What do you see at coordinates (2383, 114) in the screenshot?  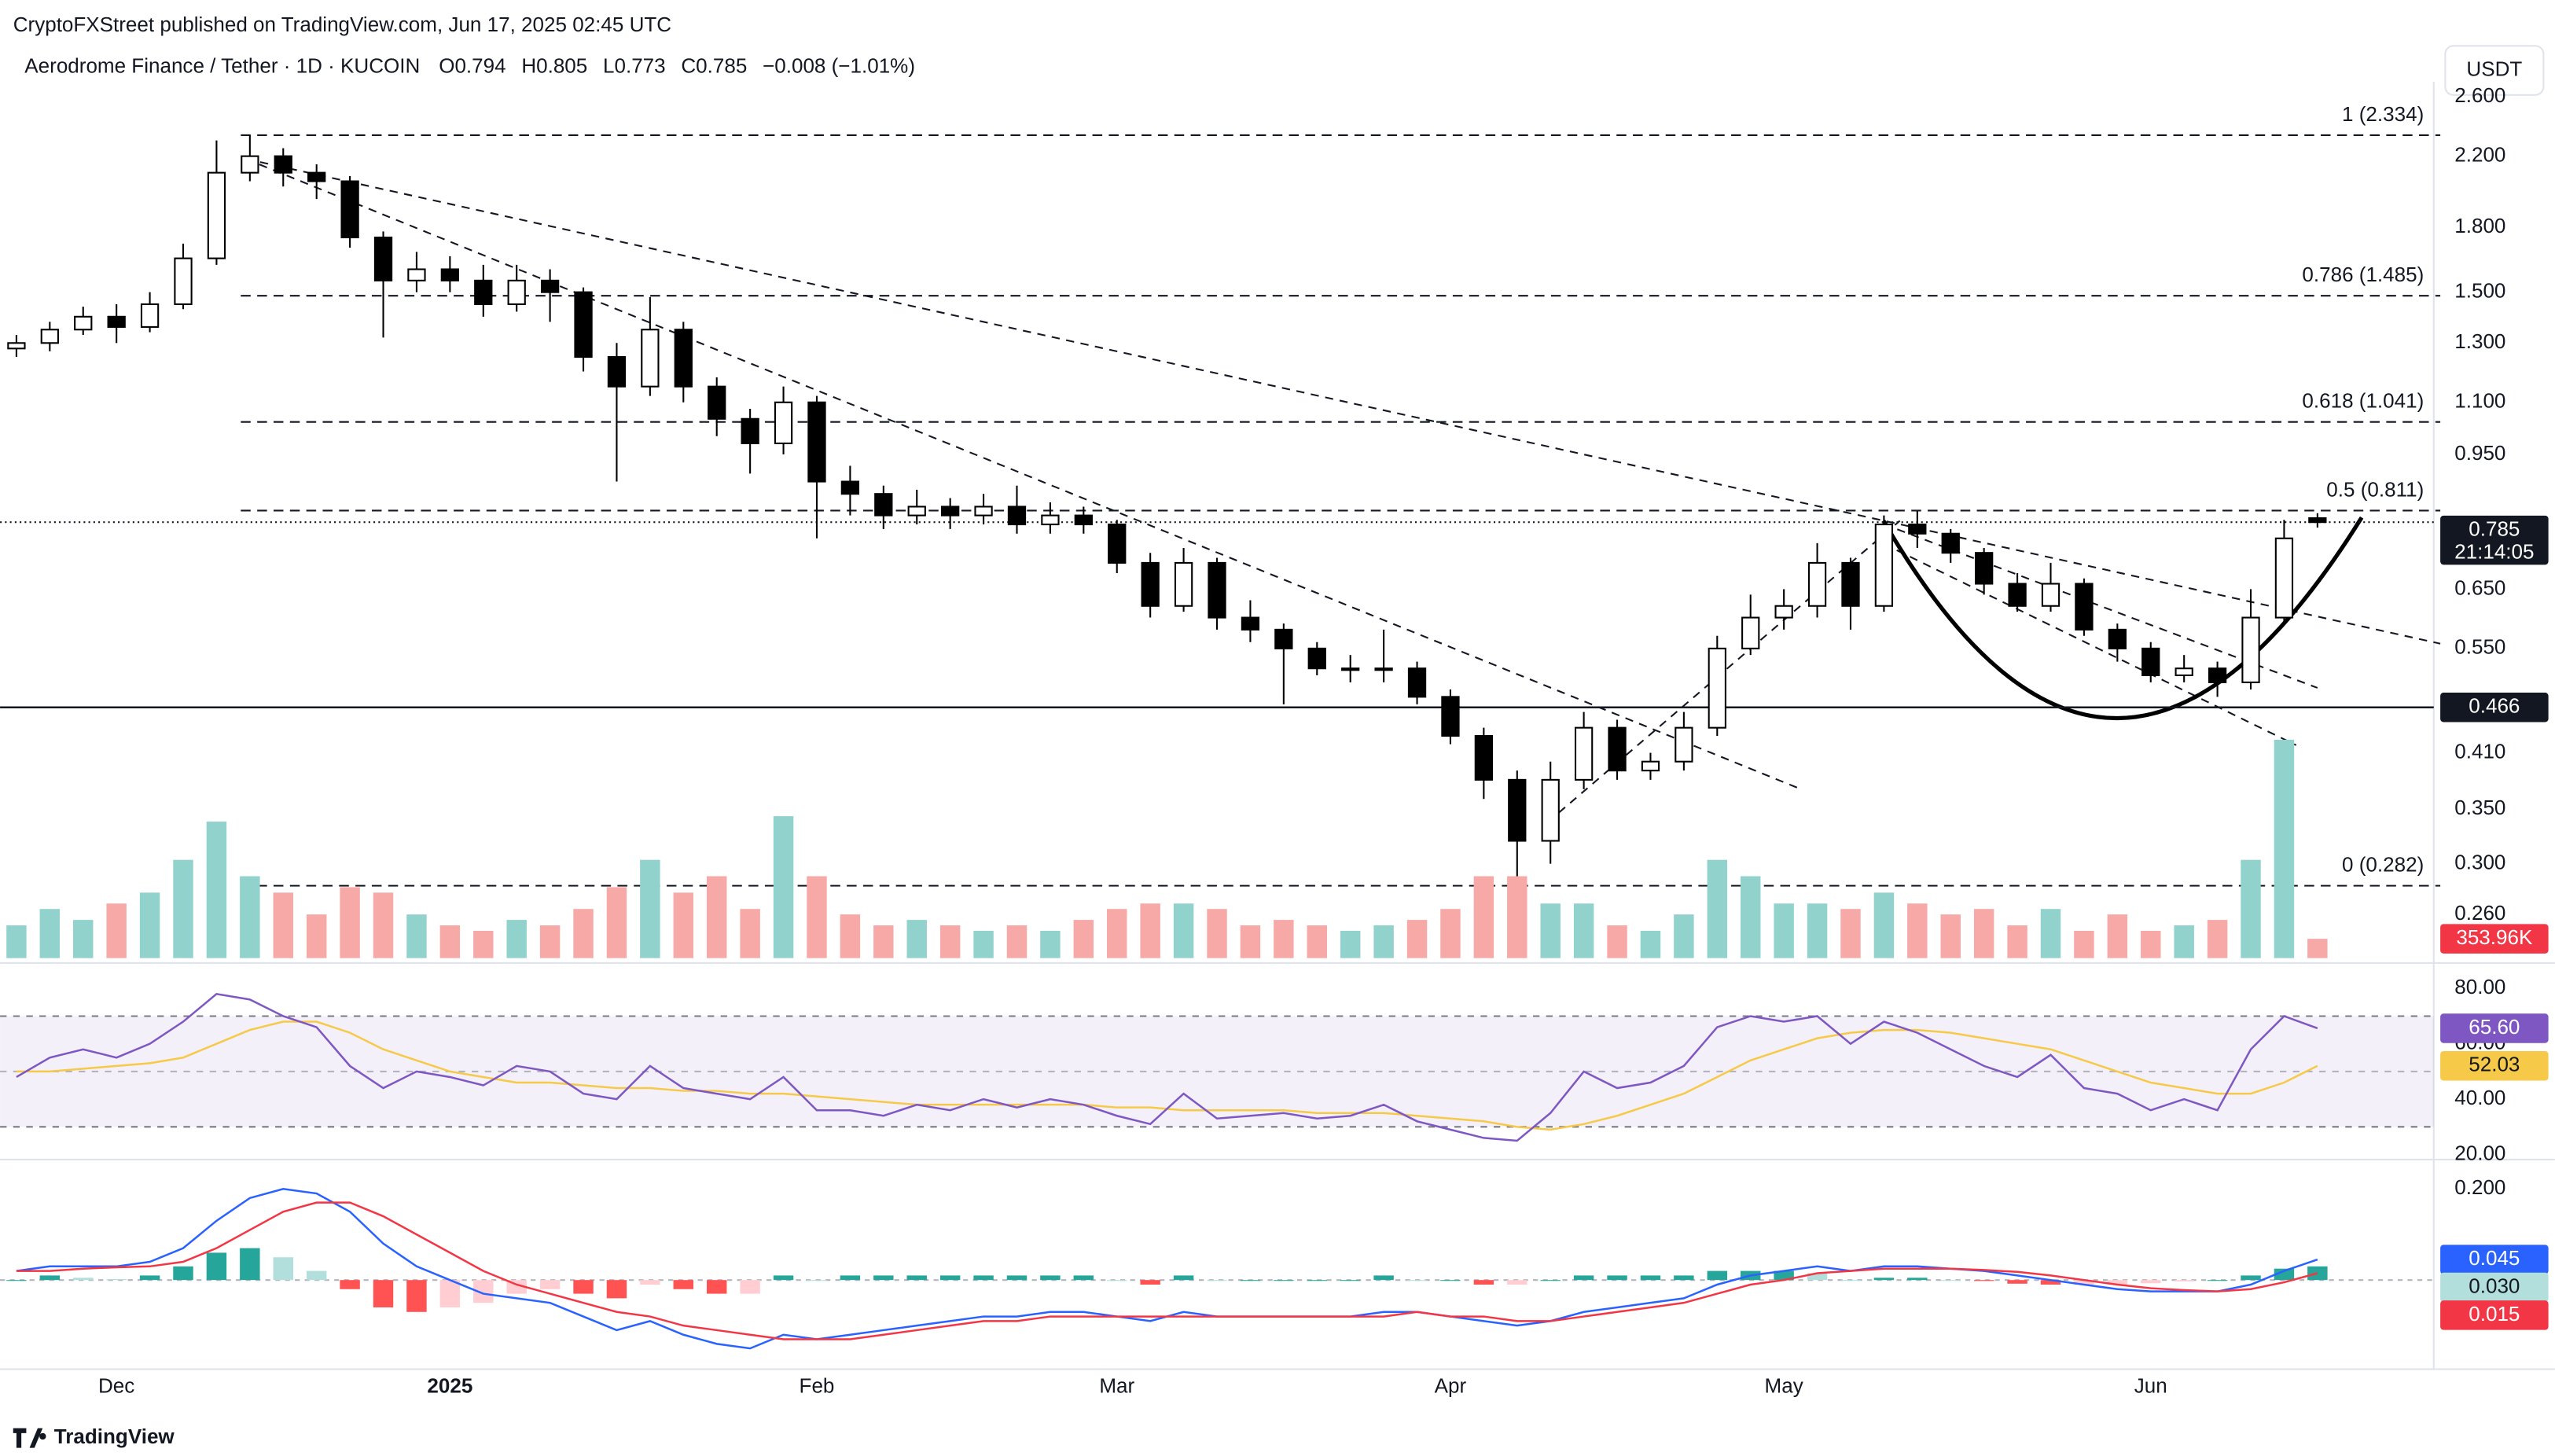 I see `fib-label: 1 (2.334)` at bounding box center [2383, 114].